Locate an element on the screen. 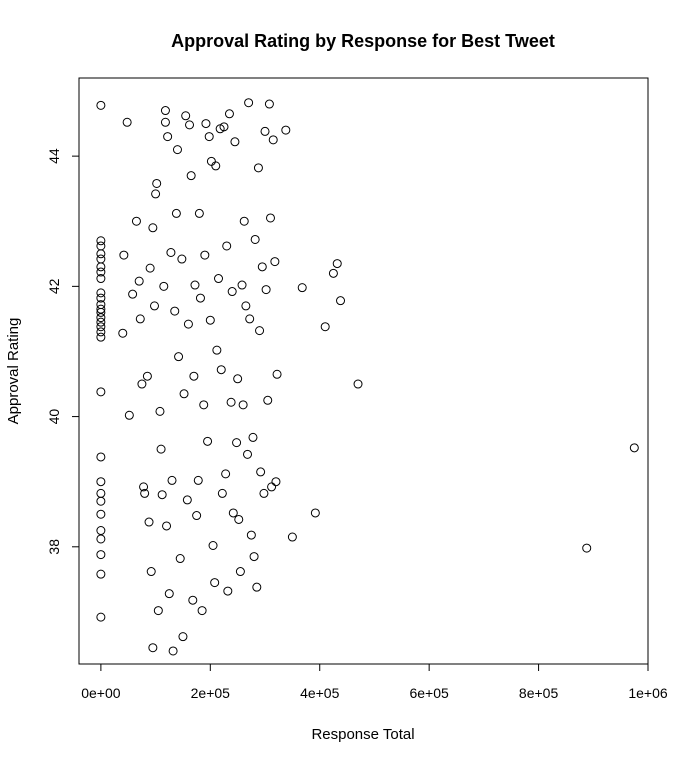  x-tick-label: 2e+05 is located at coordinates (211, 693).